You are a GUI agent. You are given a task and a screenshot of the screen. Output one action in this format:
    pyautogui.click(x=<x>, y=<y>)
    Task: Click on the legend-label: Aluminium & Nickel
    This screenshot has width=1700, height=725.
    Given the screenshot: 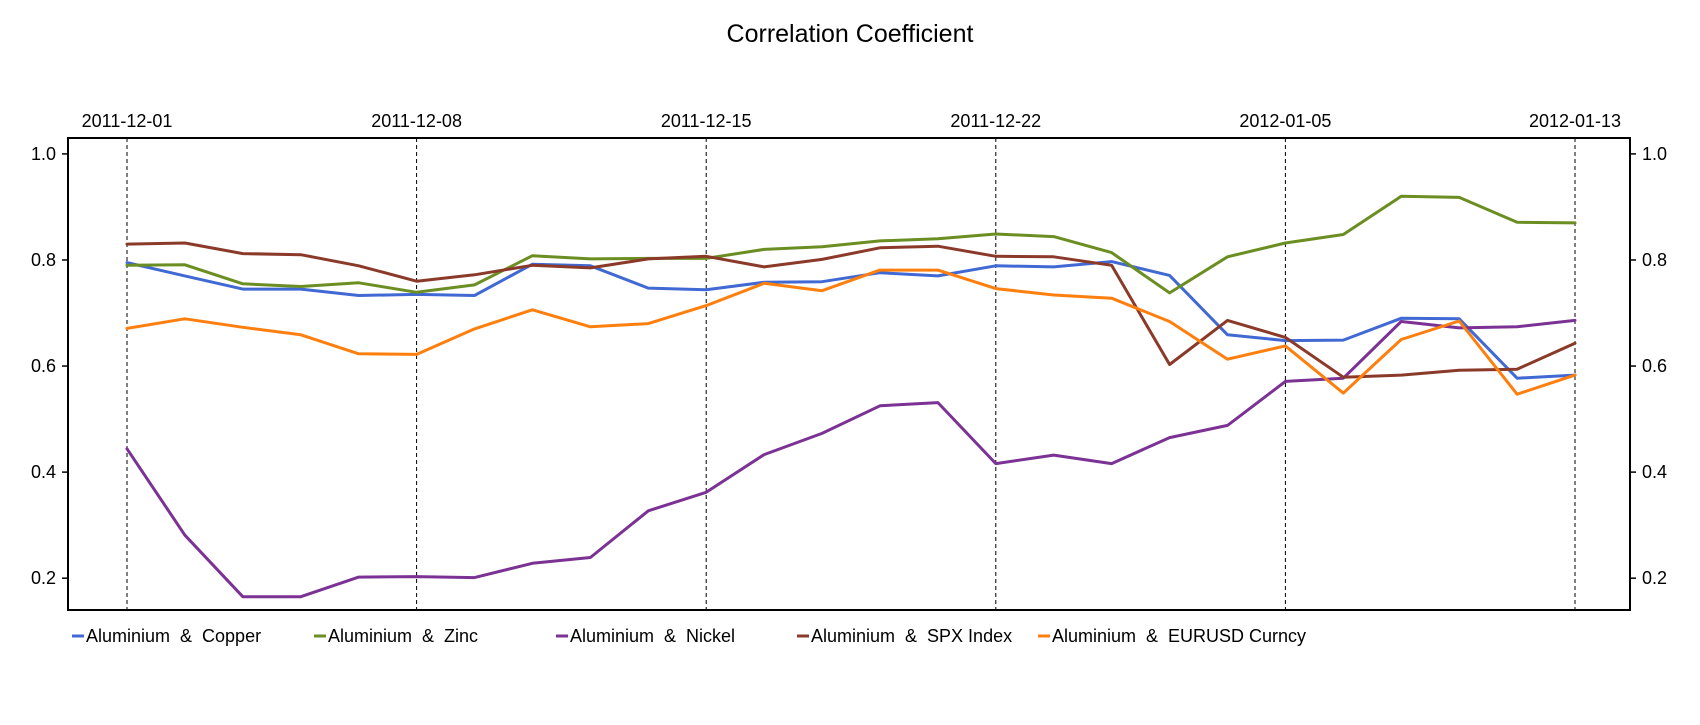 What is the action you would take?
    pyautogui.click(x=652, y=636)
    